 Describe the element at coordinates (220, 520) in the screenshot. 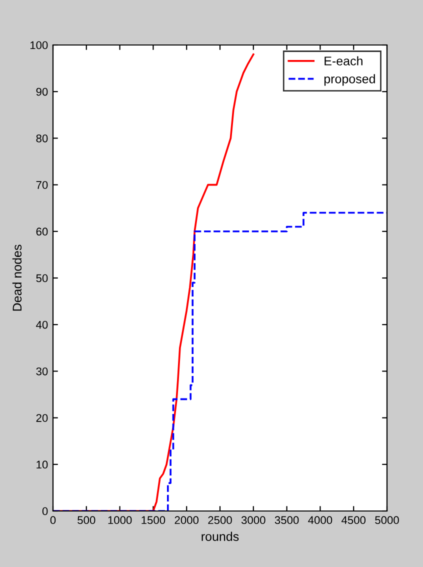

I see `x-tick-label: 2500` at that location.